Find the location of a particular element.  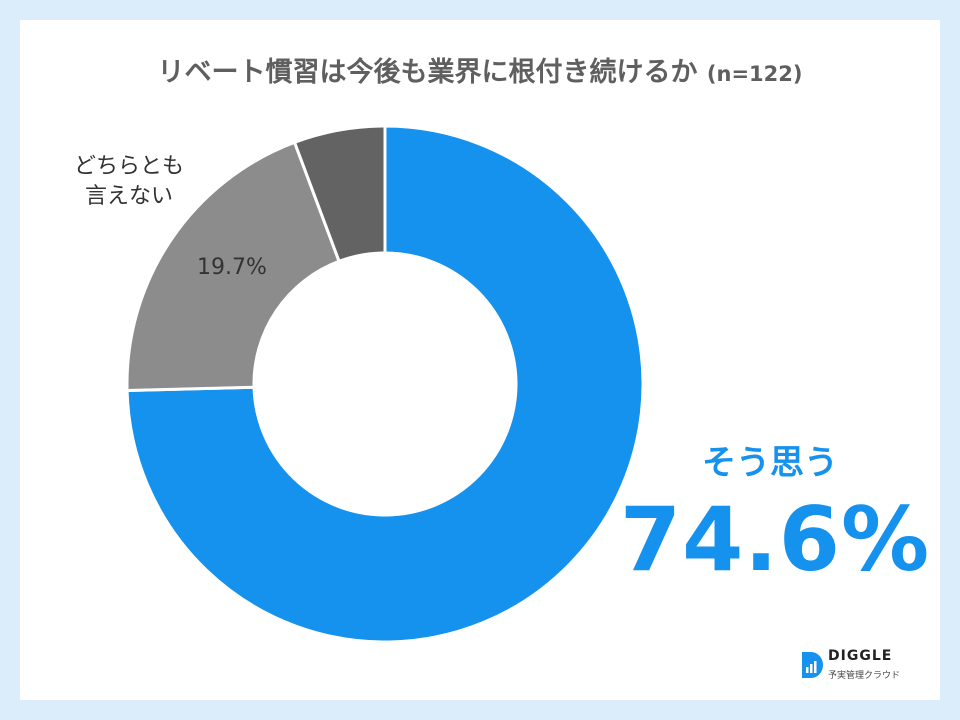

chart-title: リベート慣習は今後も業界に根付き続けるか (n=122) is located at coordinates (480, 69).